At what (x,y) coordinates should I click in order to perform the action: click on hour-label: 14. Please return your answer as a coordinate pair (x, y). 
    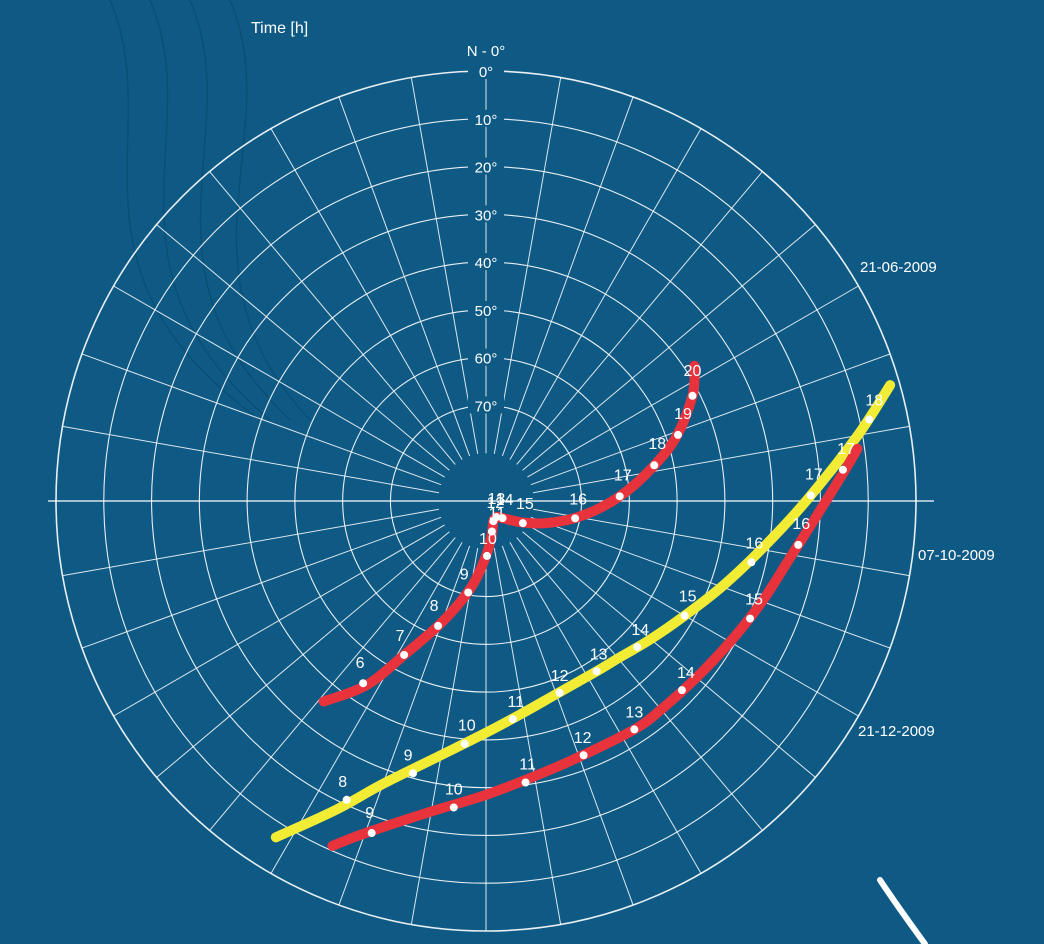
    Looking at the image, I should click on (640, 630).